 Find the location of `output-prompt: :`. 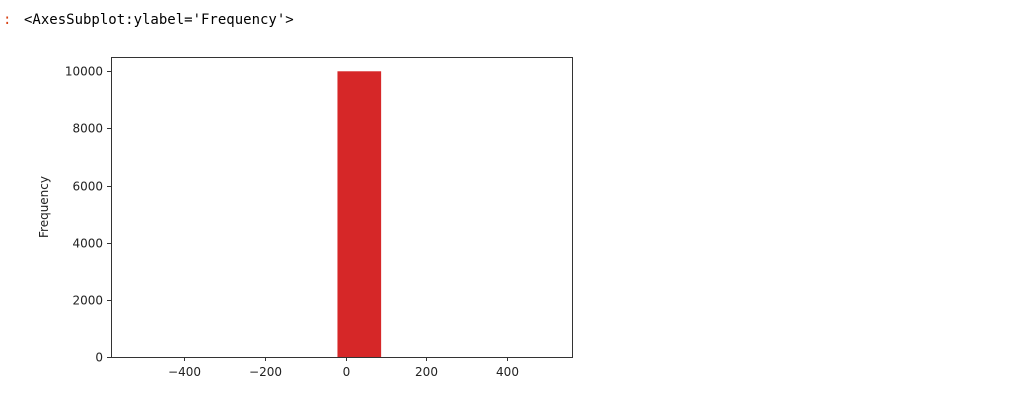

output-prompt: : is located at coordinates (7, 20).